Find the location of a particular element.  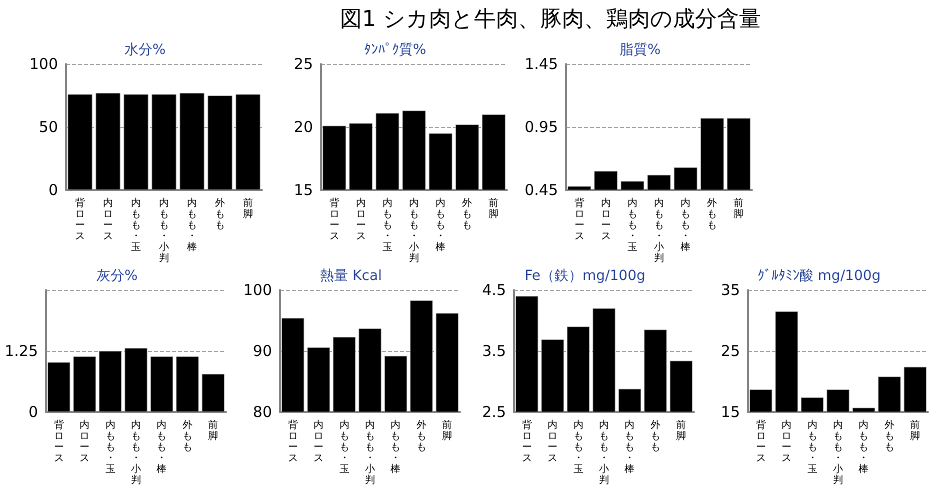

chart-title: 灰分% is located at coordinates (117, 276).